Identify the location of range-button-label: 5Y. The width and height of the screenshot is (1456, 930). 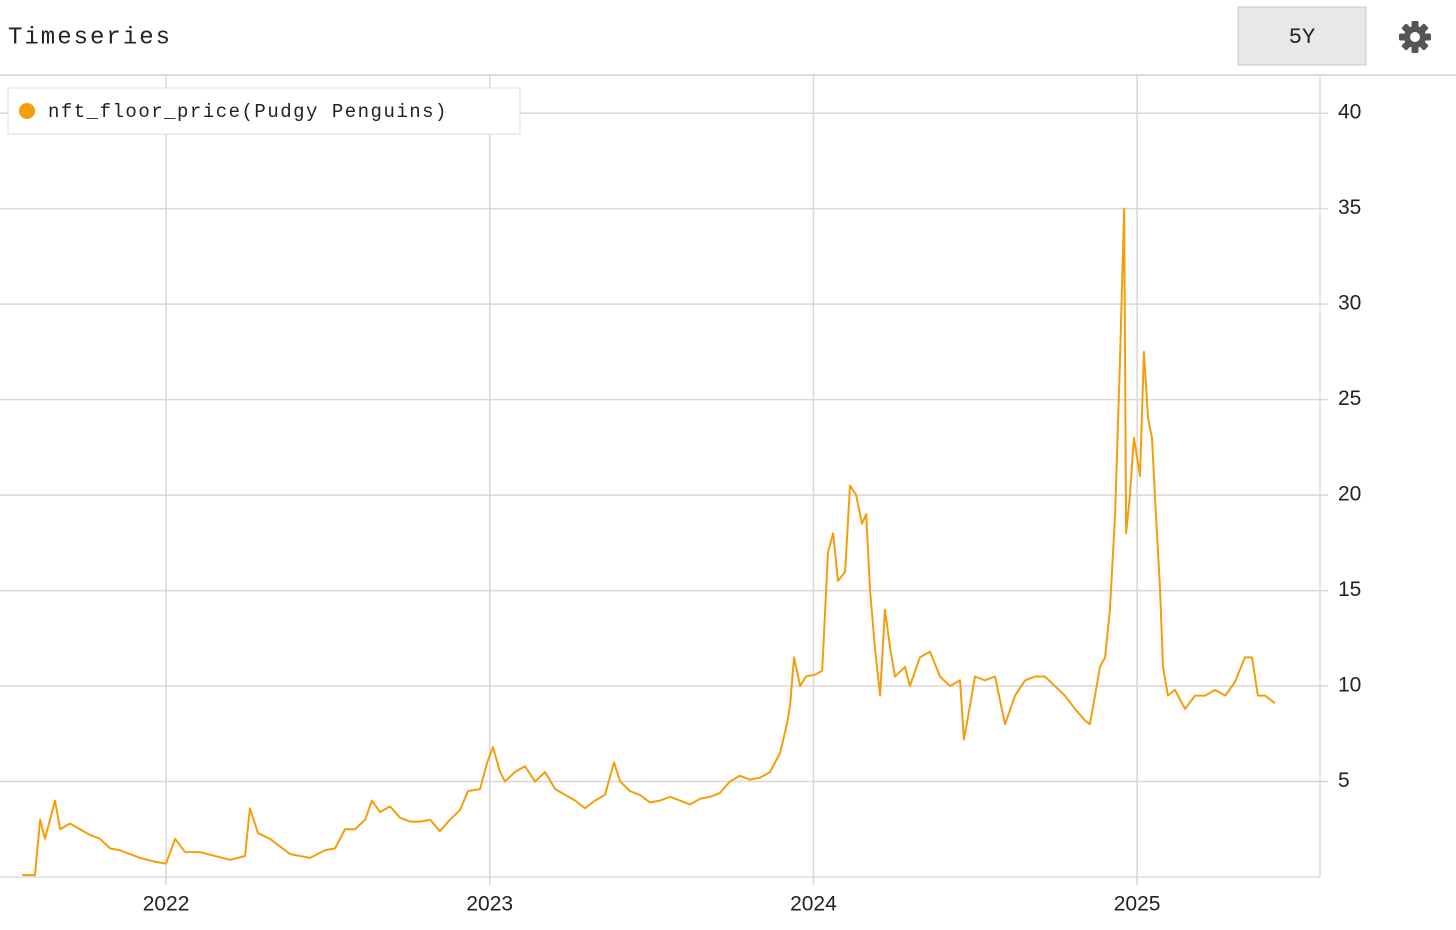
(1302, 37).